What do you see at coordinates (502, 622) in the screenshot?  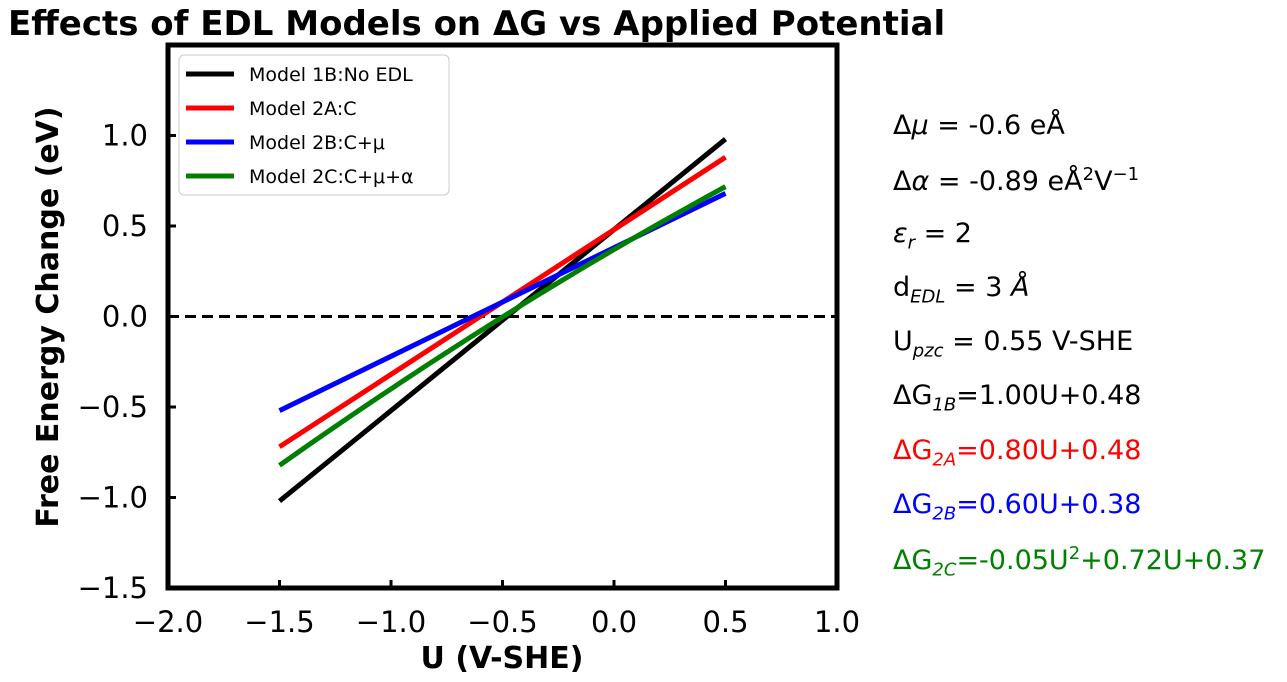 I see `x-tick-label: −0.5` at bounding box center [502, 622].